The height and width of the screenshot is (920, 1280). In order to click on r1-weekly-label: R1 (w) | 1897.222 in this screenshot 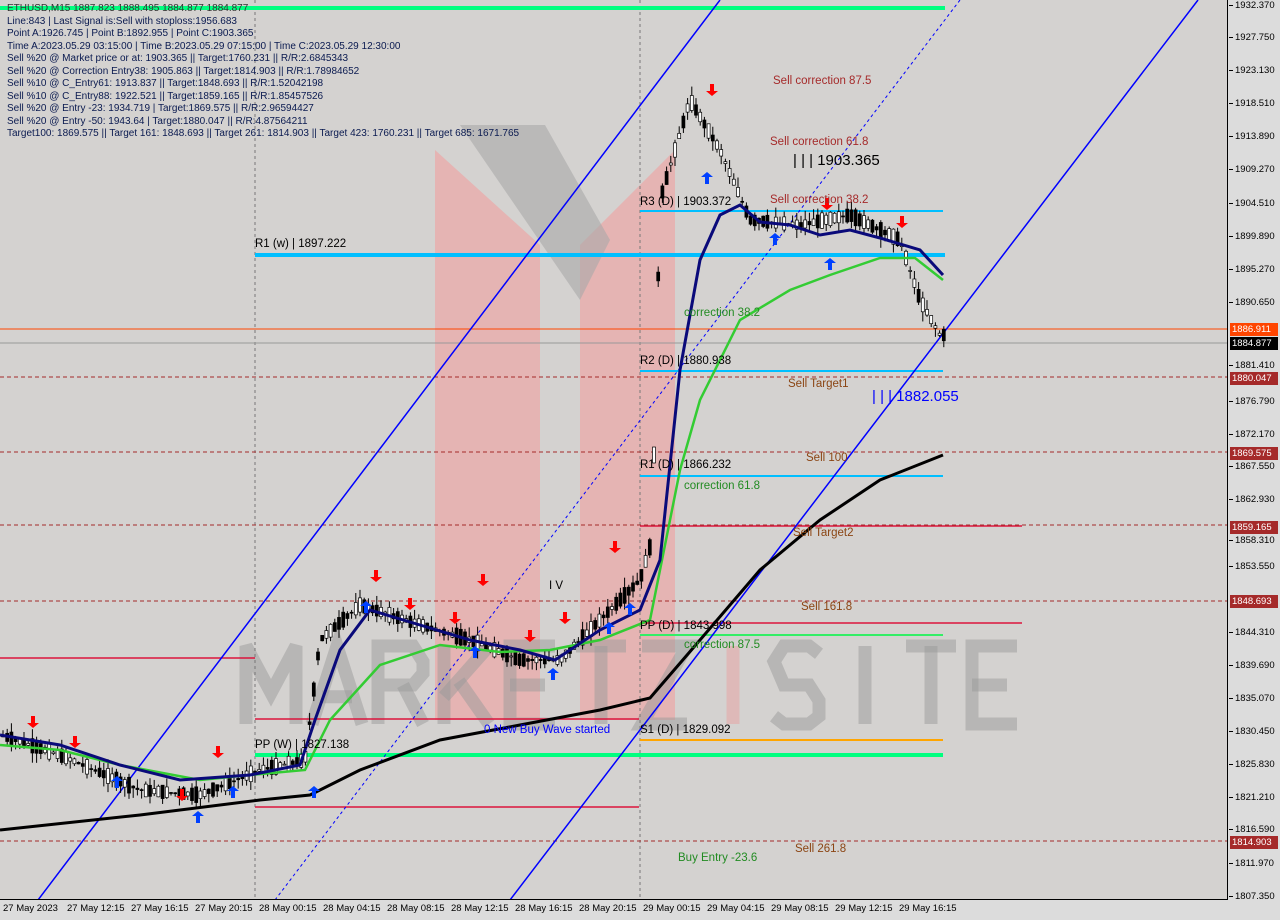, I will do `click(301, 244)`.